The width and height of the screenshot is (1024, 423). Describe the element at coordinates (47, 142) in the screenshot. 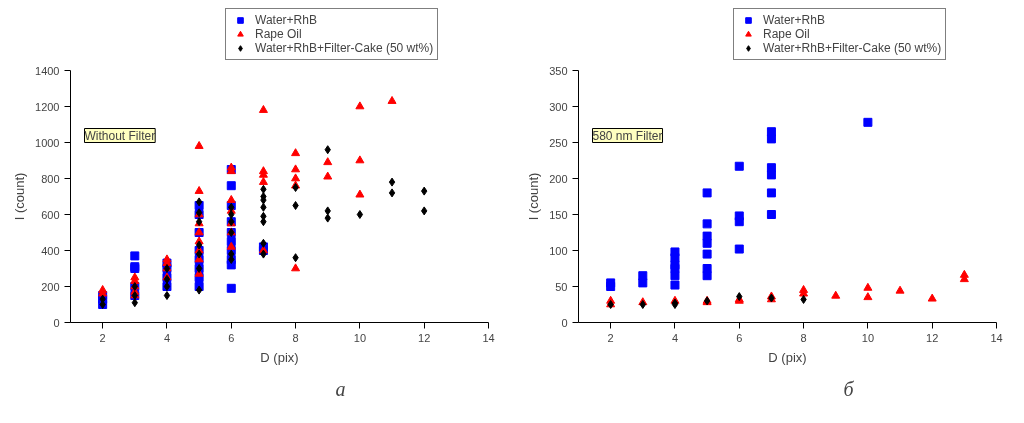

I see `y-tick-label: 1000` at that location.